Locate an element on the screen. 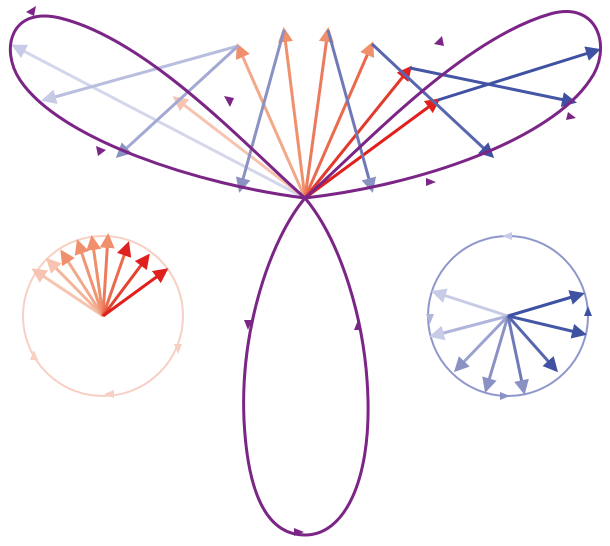 This screenshot has width=610, height=546. rose-lobe-bottom is located at coordinates (306, 366).